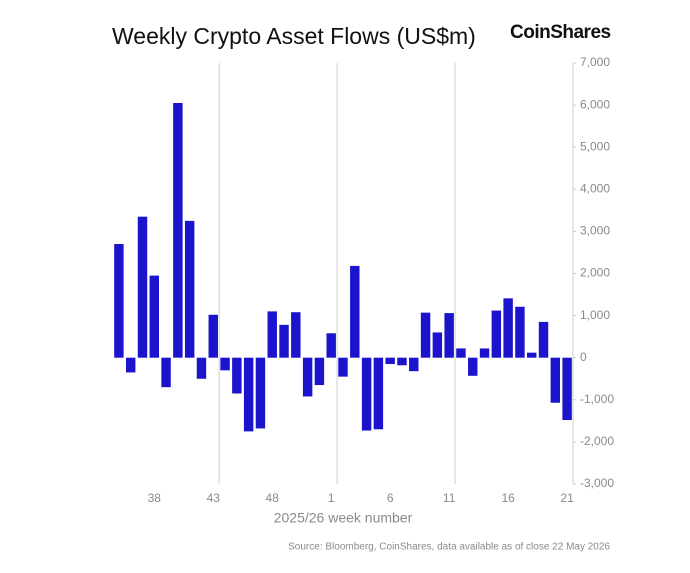 The image size is (690, 573). What do you see at coordinates (597, 483) in the screenshot?
I see `y-tick-label: -3,000` at bounding box center [597, 483].